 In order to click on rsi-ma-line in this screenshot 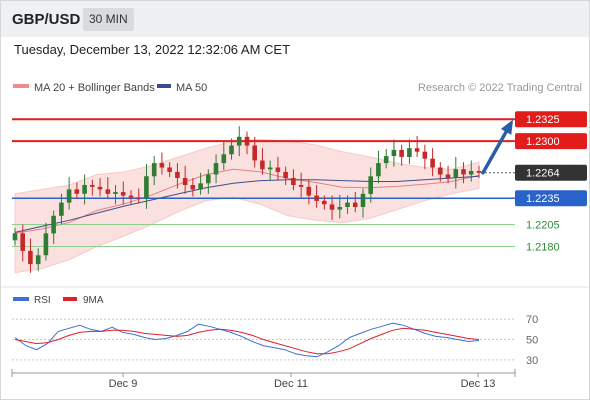, I will do `click(247, 341)`.